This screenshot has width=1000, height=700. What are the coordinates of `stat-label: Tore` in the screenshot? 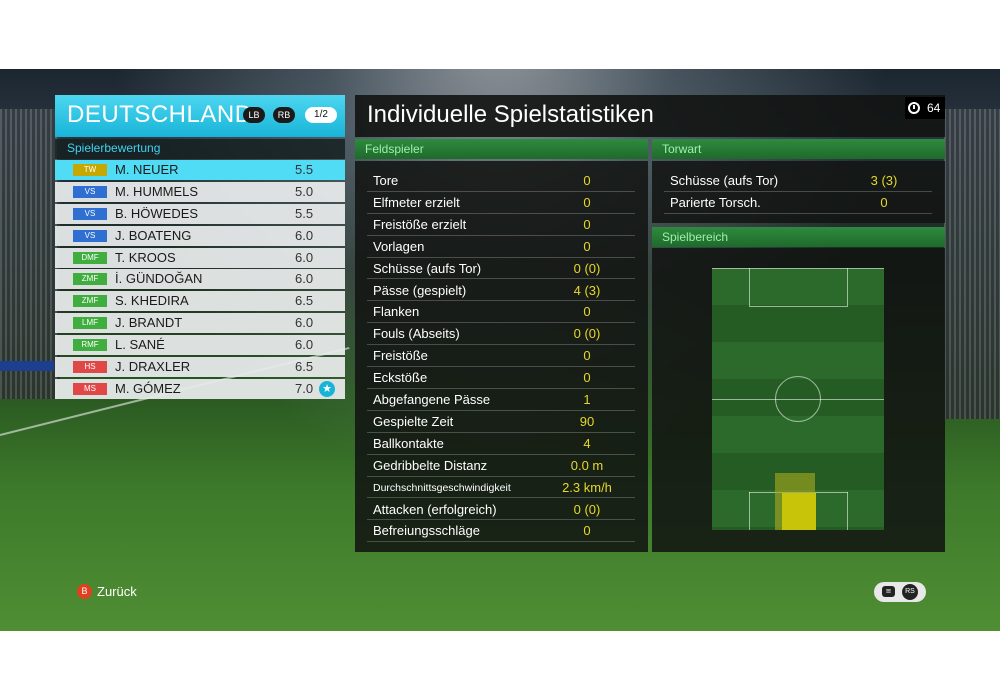 It's located at (386, 180).